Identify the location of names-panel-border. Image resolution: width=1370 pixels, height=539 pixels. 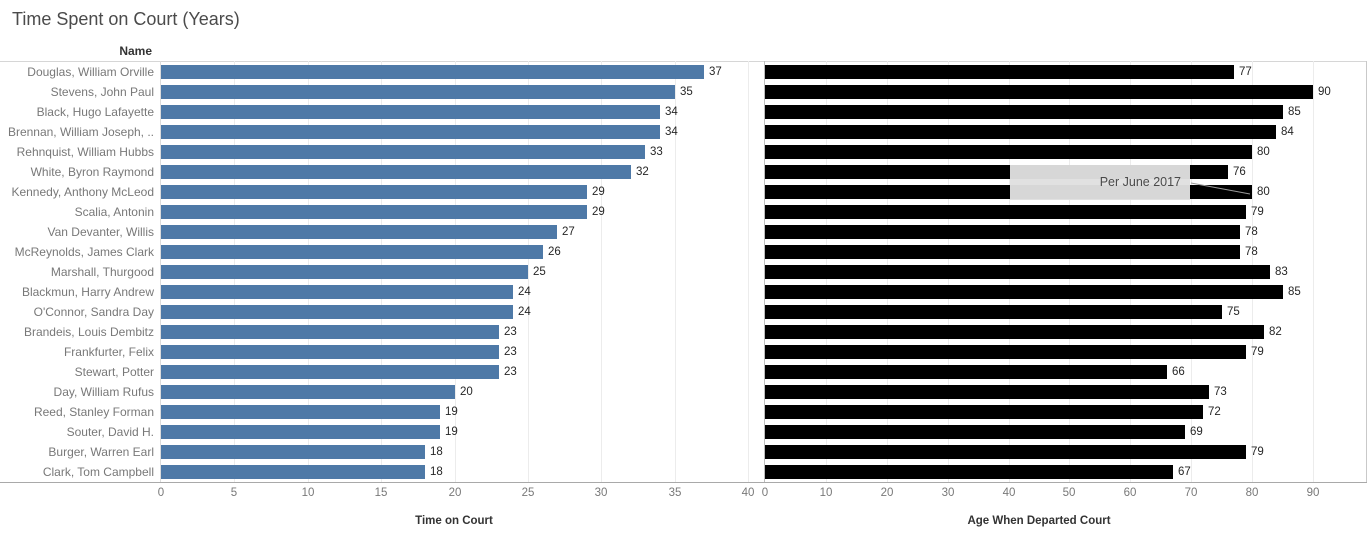
(160, 271).